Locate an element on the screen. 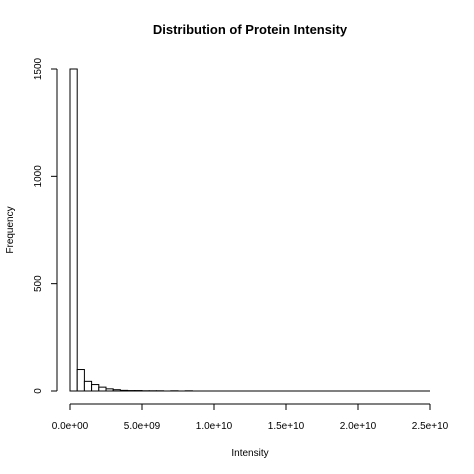 This screenshot has width=474, height=474. x-tick-label: 1.5e+10 is located at coordinates (286, 426).